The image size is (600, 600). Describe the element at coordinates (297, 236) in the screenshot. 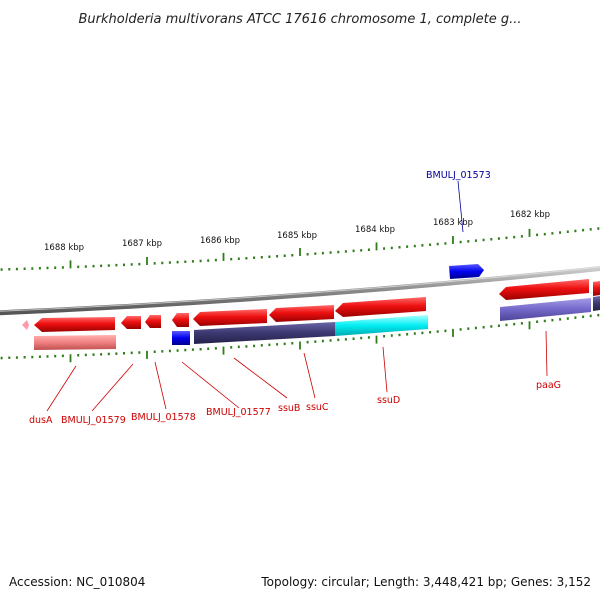

I see `scale-label: 1685 kbp` at that location.